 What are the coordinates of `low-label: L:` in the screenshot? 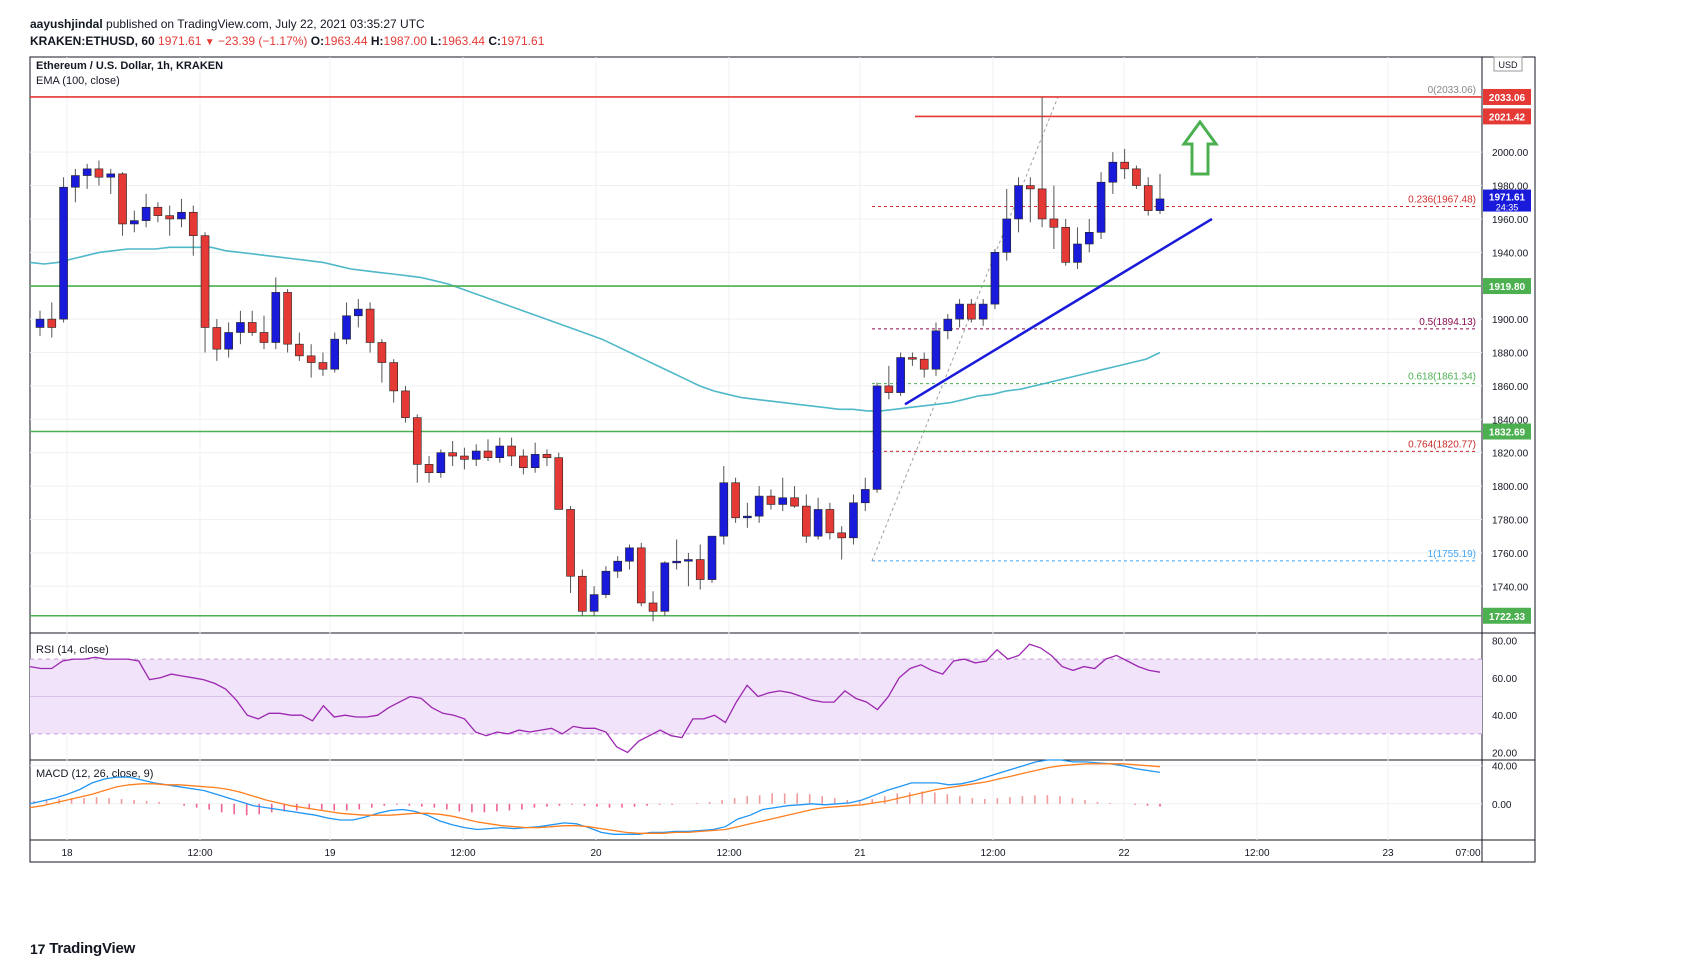 It's located at (436, 41).